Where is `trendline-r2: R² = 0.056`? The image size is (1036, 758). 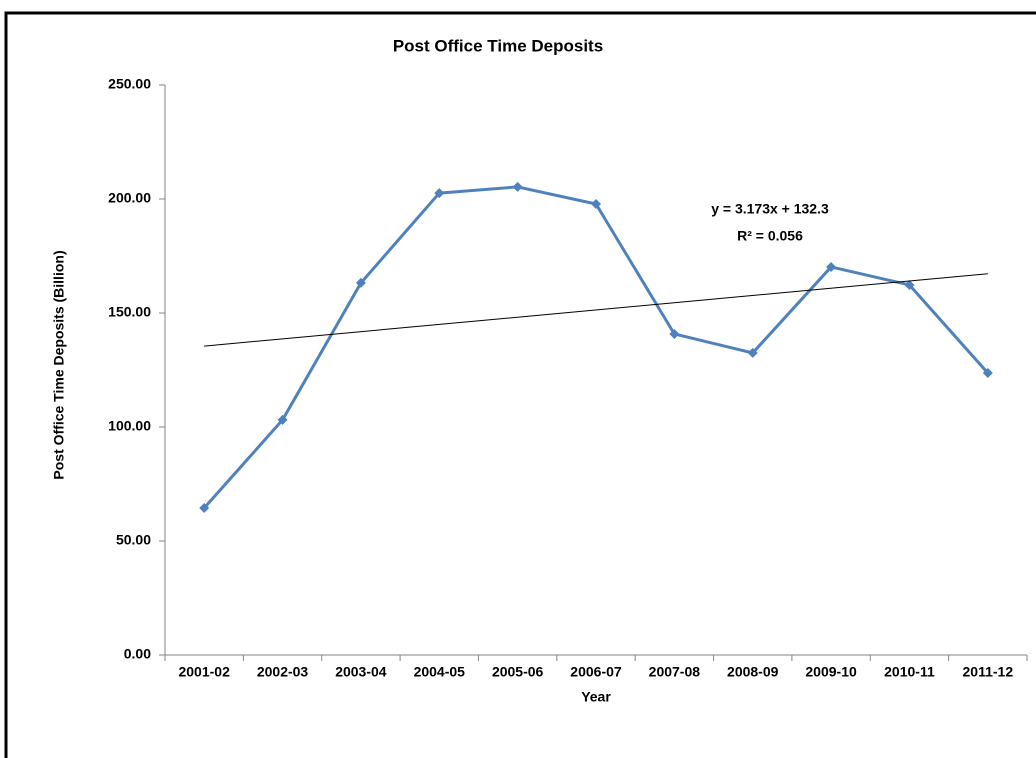 trendline-r2: R² = 0.056 is located at coordinates (770, 236).